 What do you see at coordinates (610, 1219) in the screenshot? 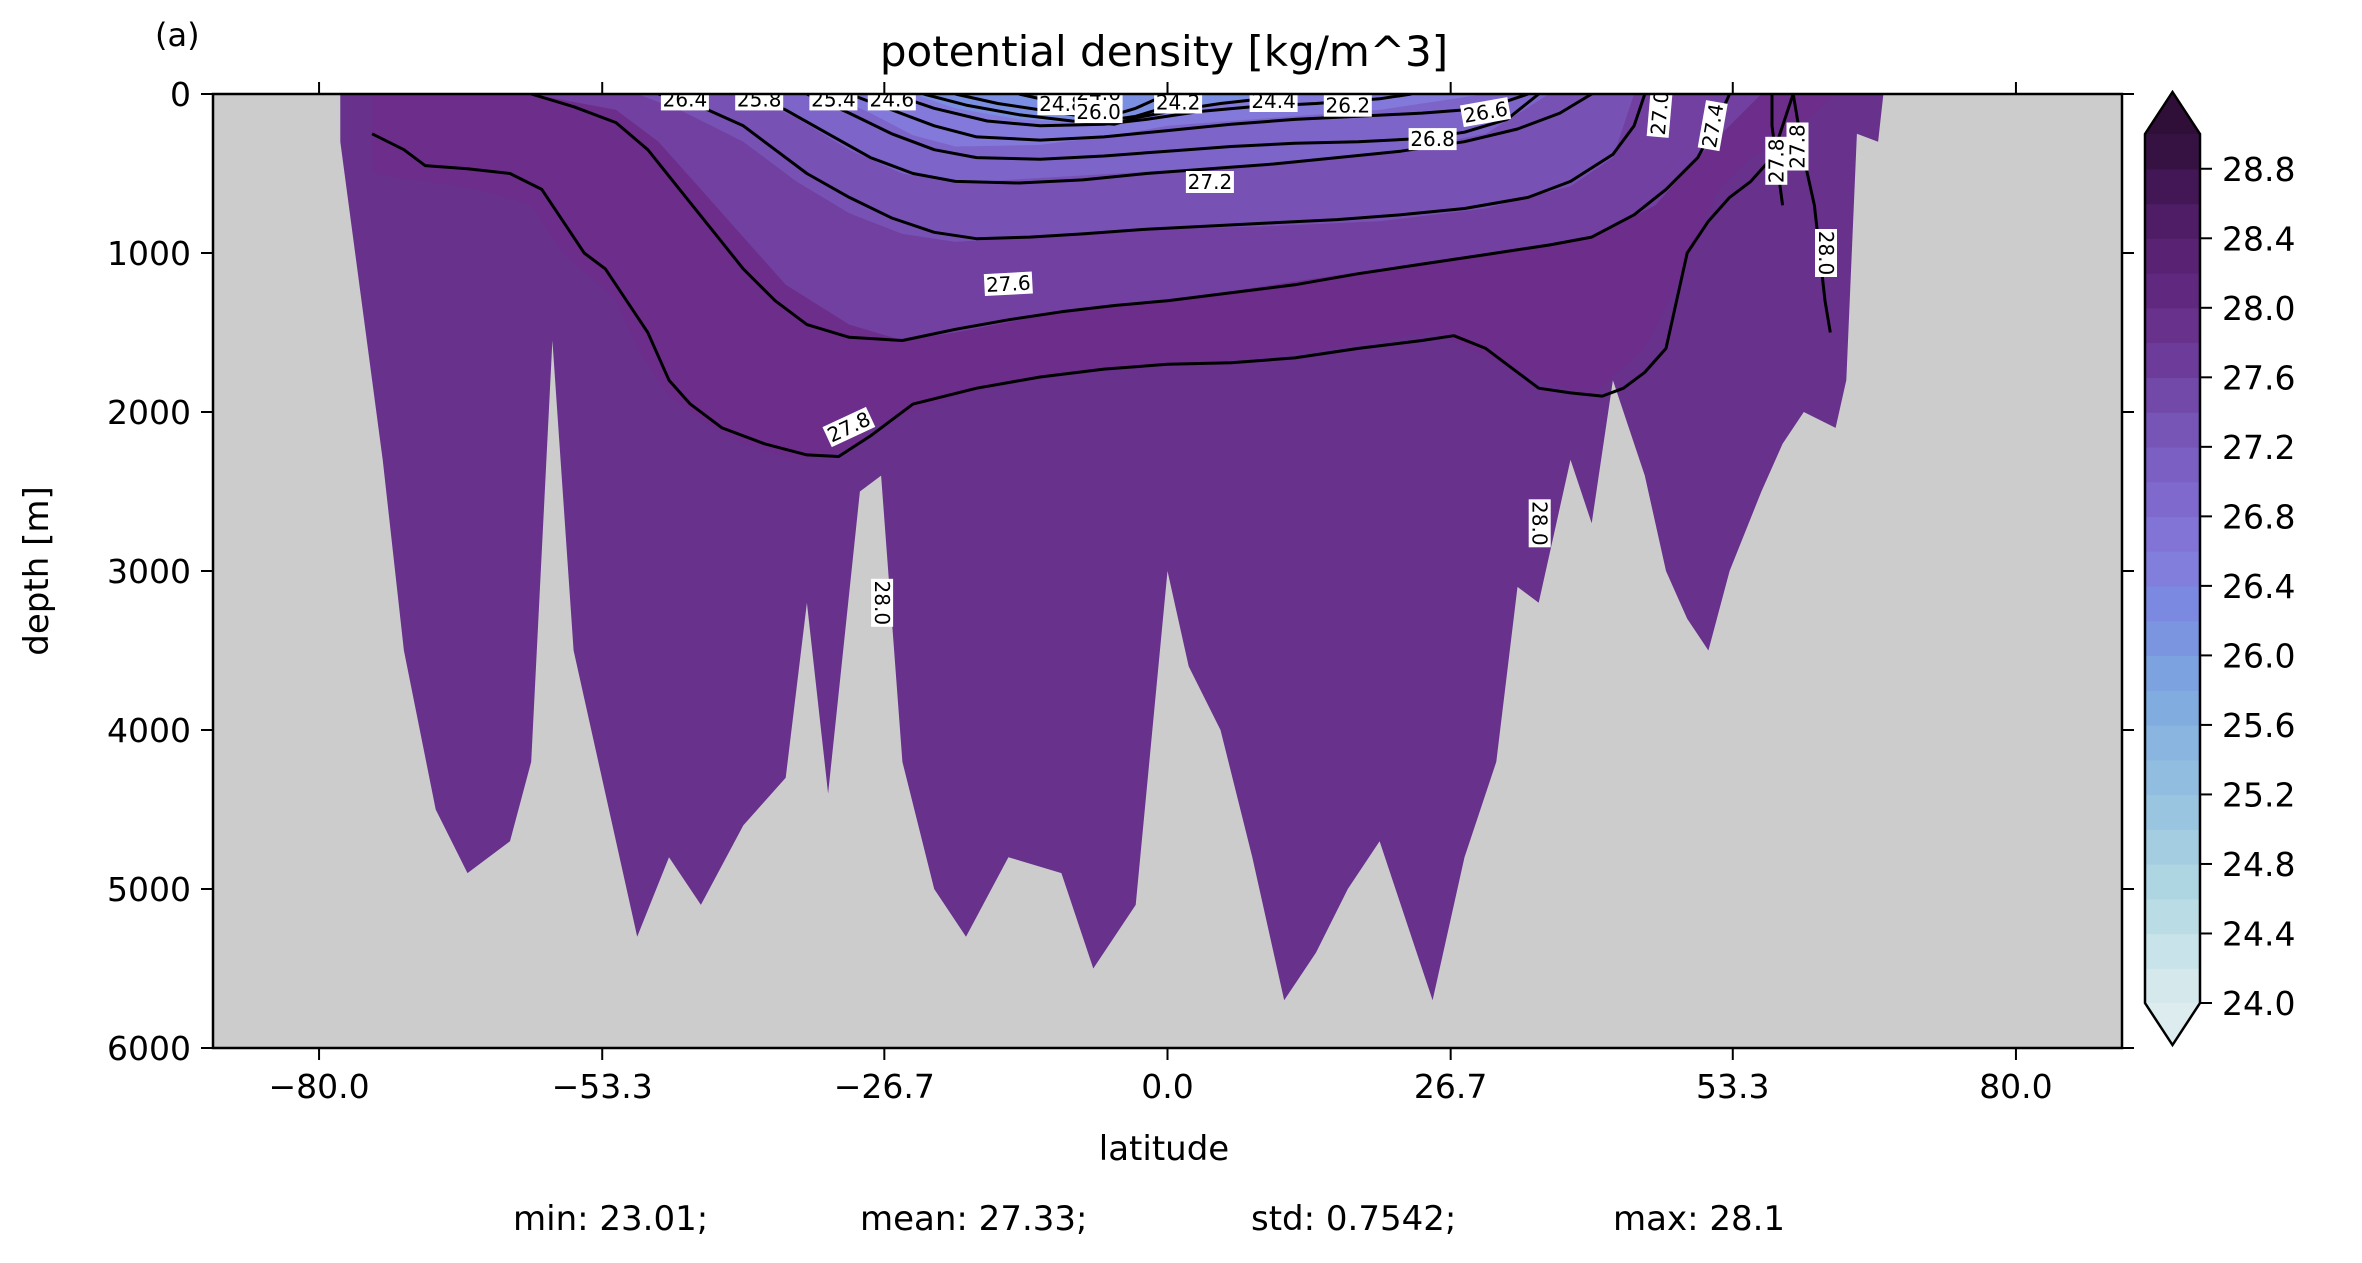
I see `stat-min: min: 23.01;` at bounding box center [610, 1219].